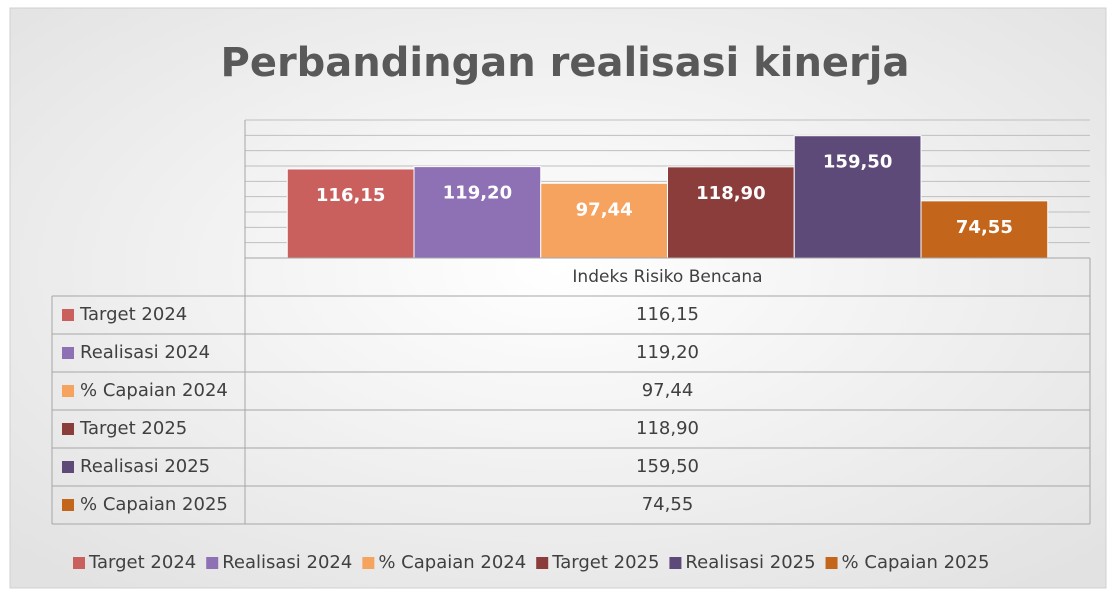 This screenshot has height=595, width=1116. I want to click on legend-label: Target 2024, so click(142, 562).